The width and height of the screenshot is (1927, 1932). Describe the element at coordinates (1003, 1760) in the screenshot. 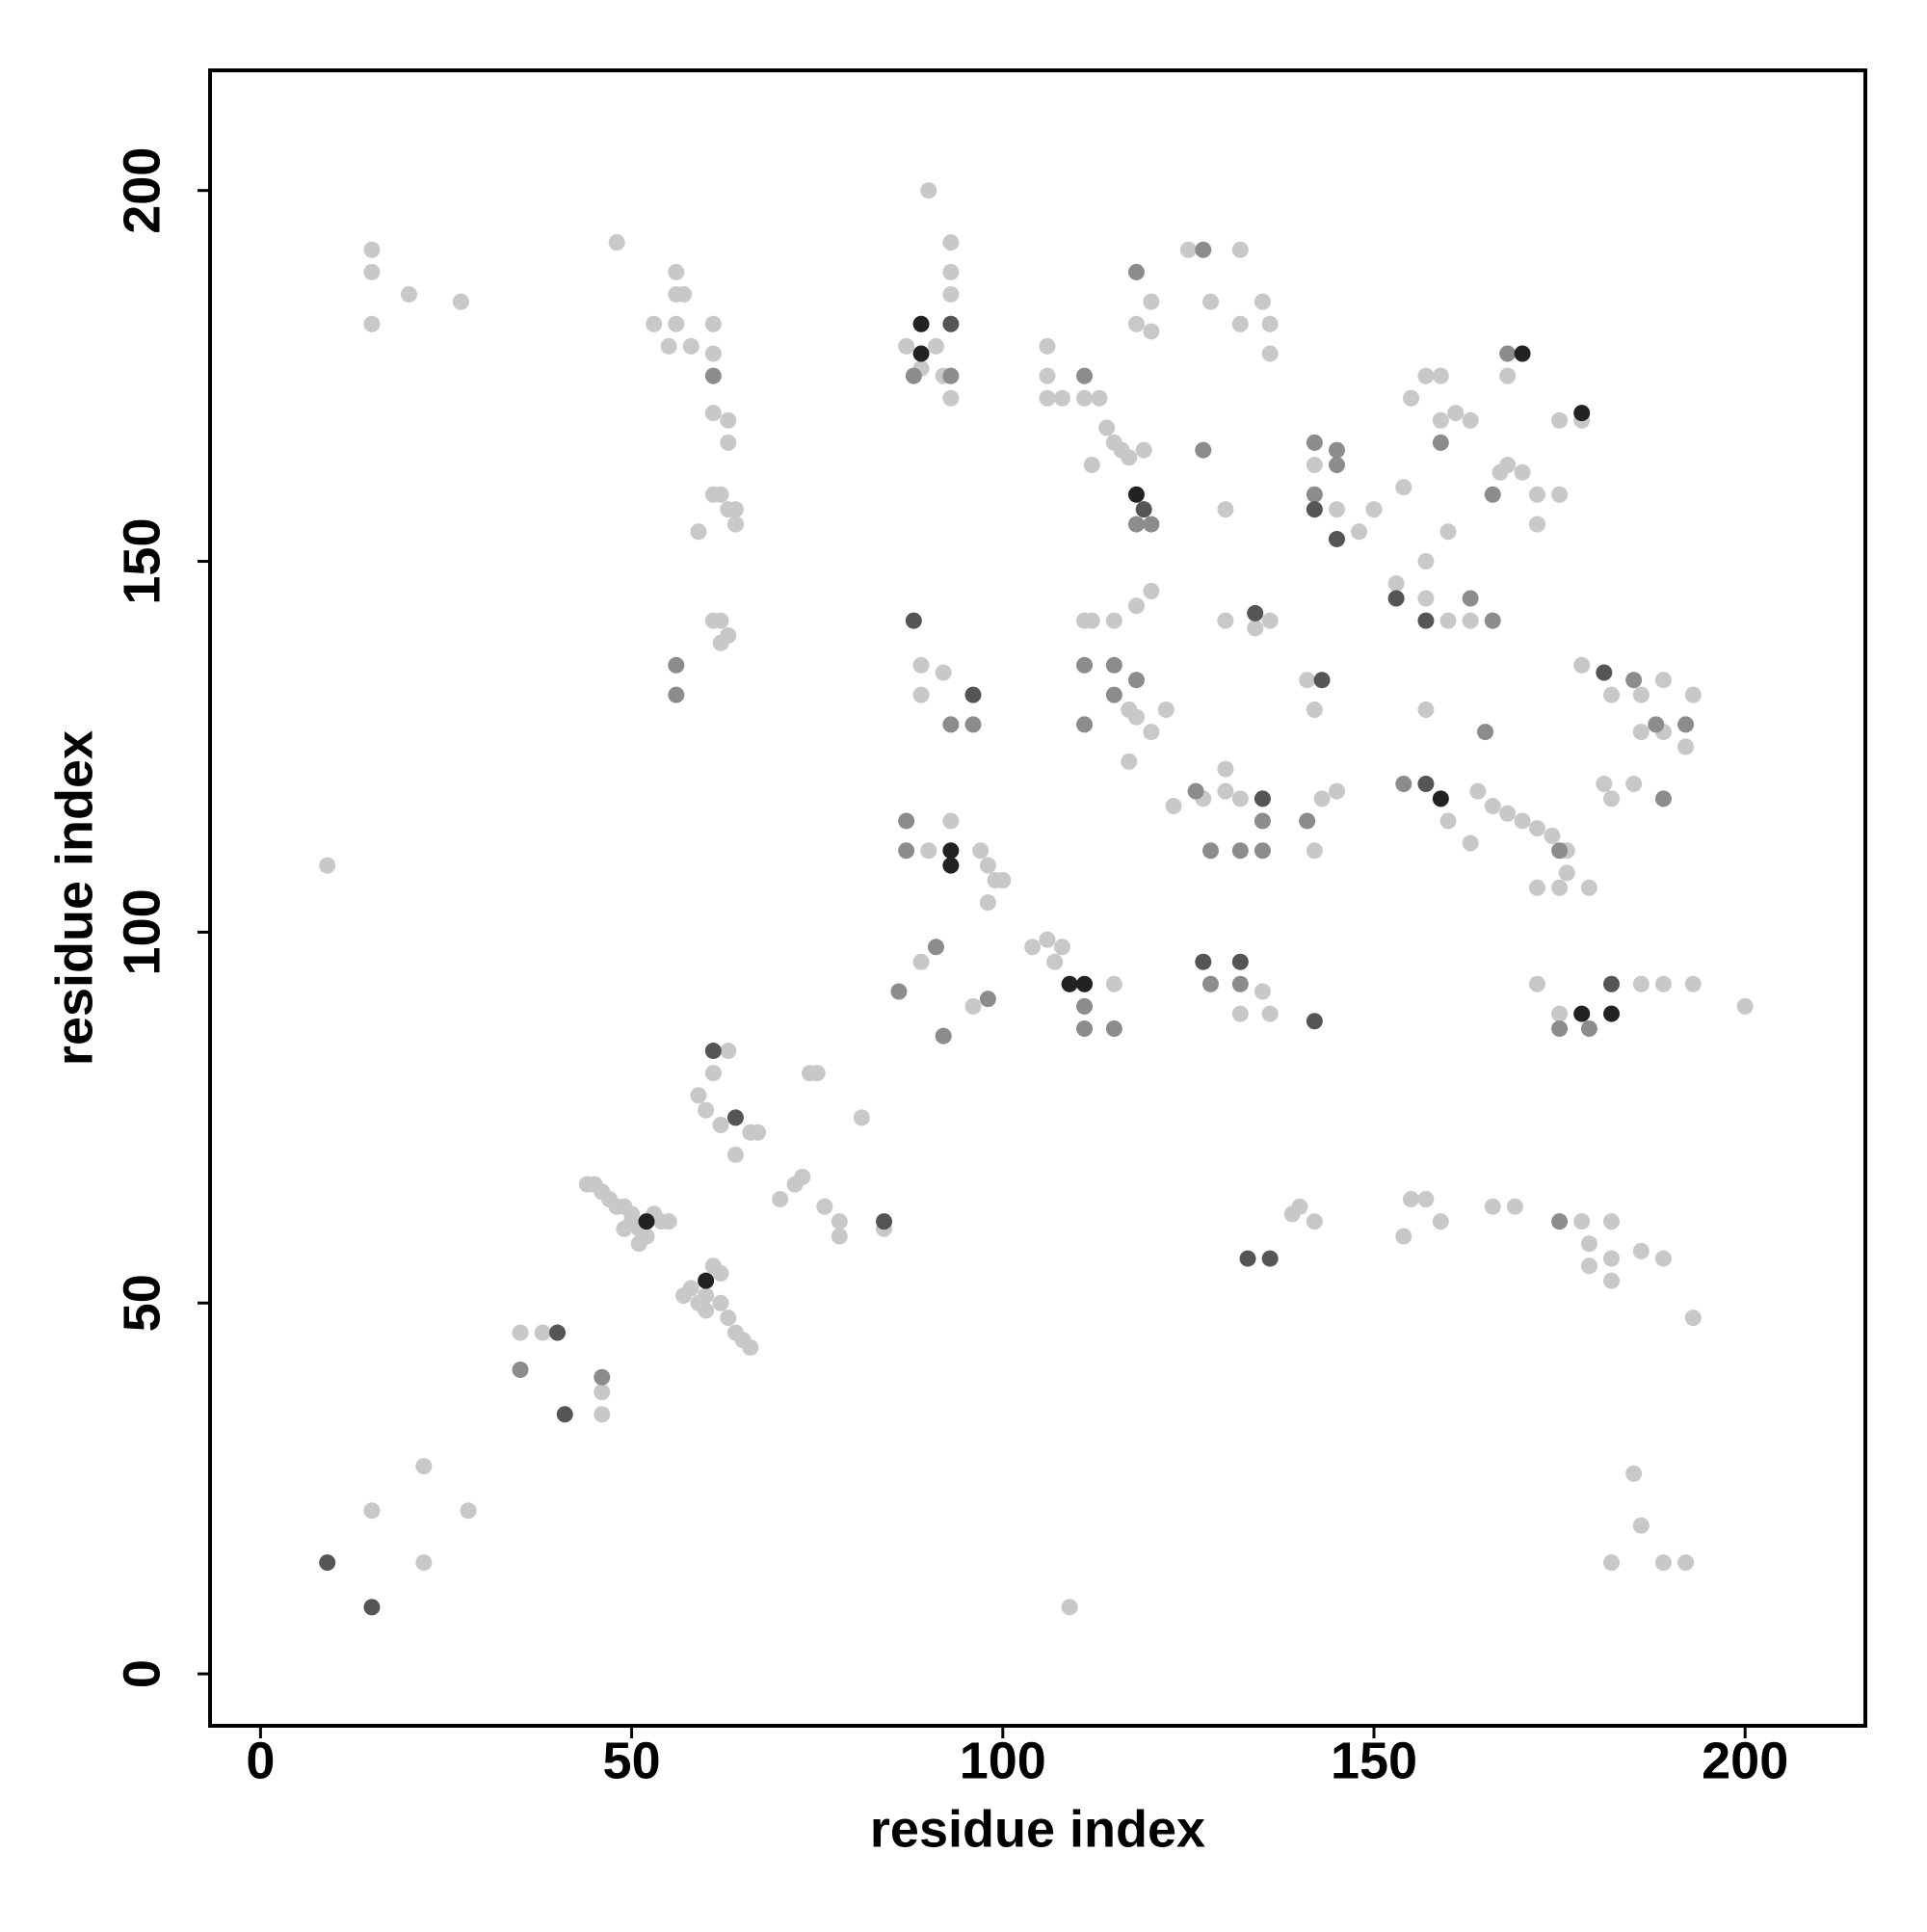

I see `x-tick-label: 100` at that location.